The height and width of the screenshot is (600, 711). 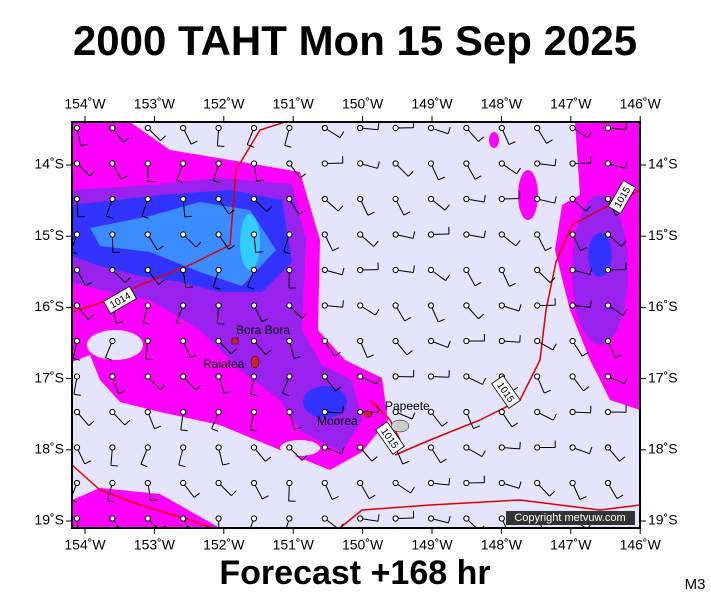 I want to click on lon-label: 154˚W, so click(x=85, y=545).